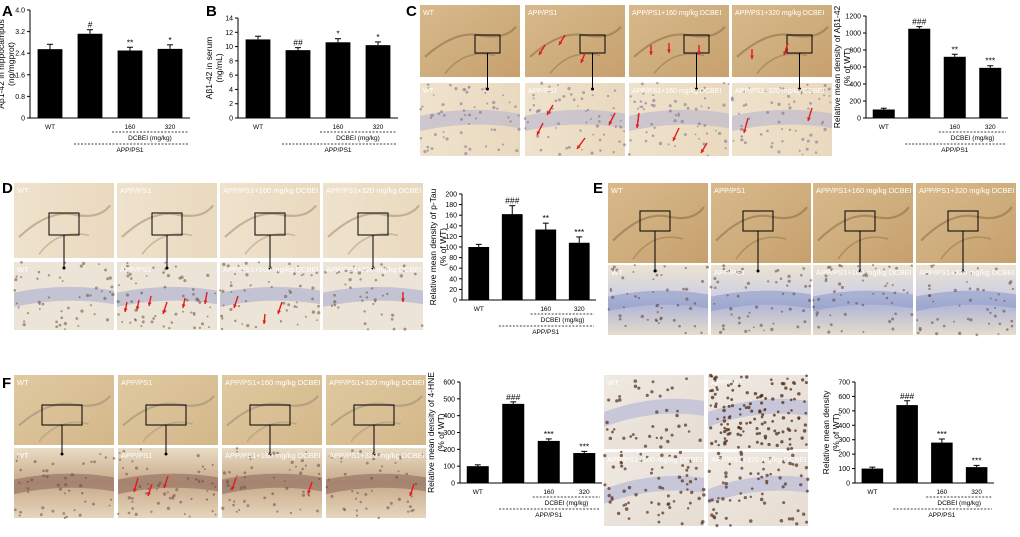  I want to click on cell-layer-g, so click(654, 489).